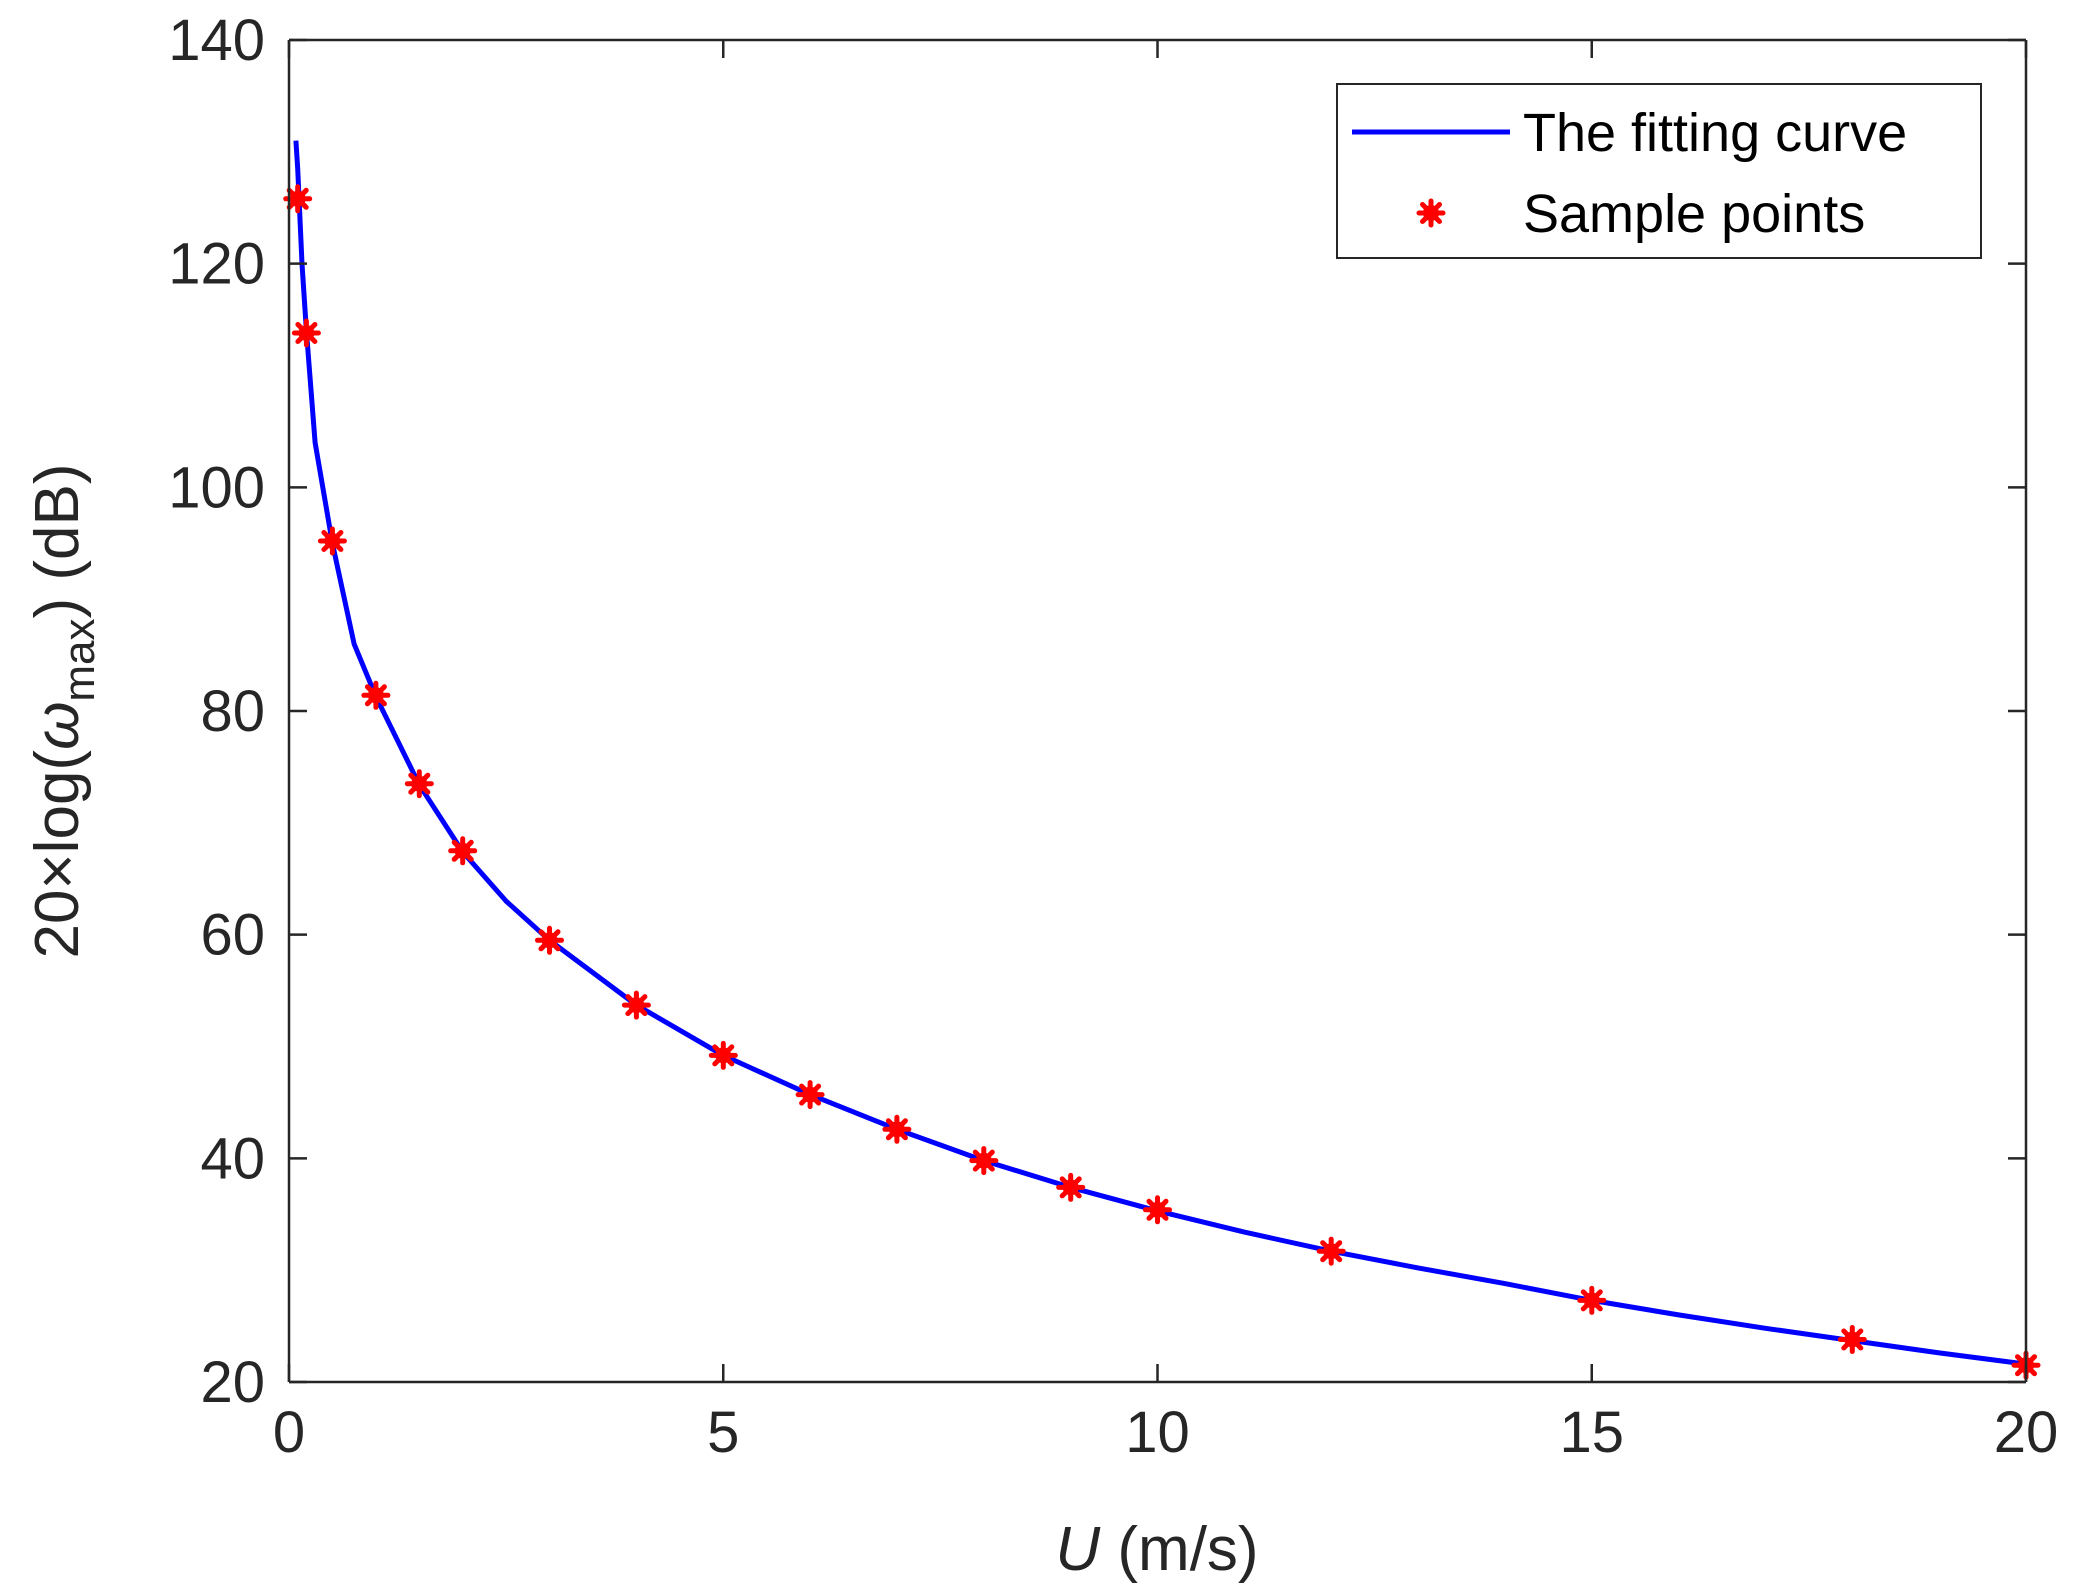 The width and height of the screenshot is (2075, 1595). What do you see at coordinates (57, 726) in the screenshot?
I see `y-axis-title-omega: ω` at bounding box center [57, 726].